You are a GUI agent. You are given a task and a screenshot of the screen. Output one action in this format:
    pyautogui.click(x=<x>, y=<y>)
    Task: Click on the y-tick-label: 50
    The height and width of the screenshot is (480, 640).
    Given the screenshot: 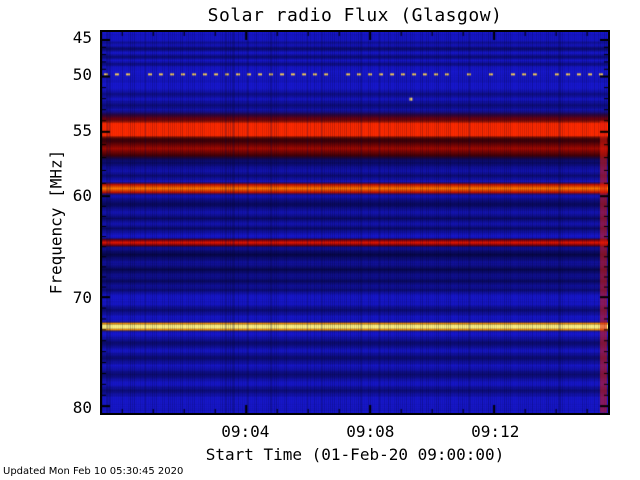 What is the action you would take?
    pyautogui.click(x=82, y=75)
    